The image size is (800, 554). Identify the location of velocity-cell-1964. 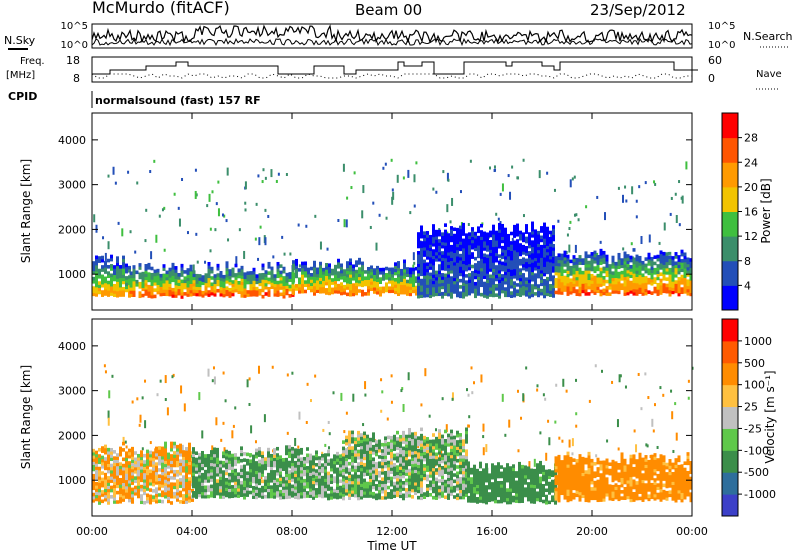
(433, 454).